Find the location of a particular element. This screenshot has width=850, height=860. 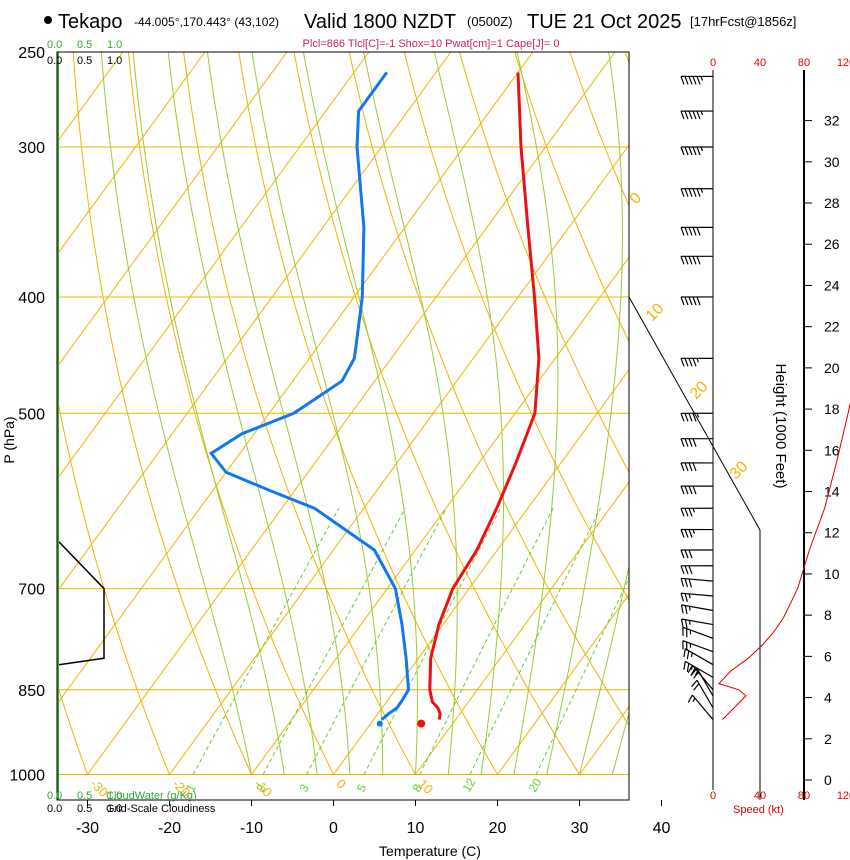

cloudwater-tick-bottom: 0.5 is located at coordinates (84, 796).